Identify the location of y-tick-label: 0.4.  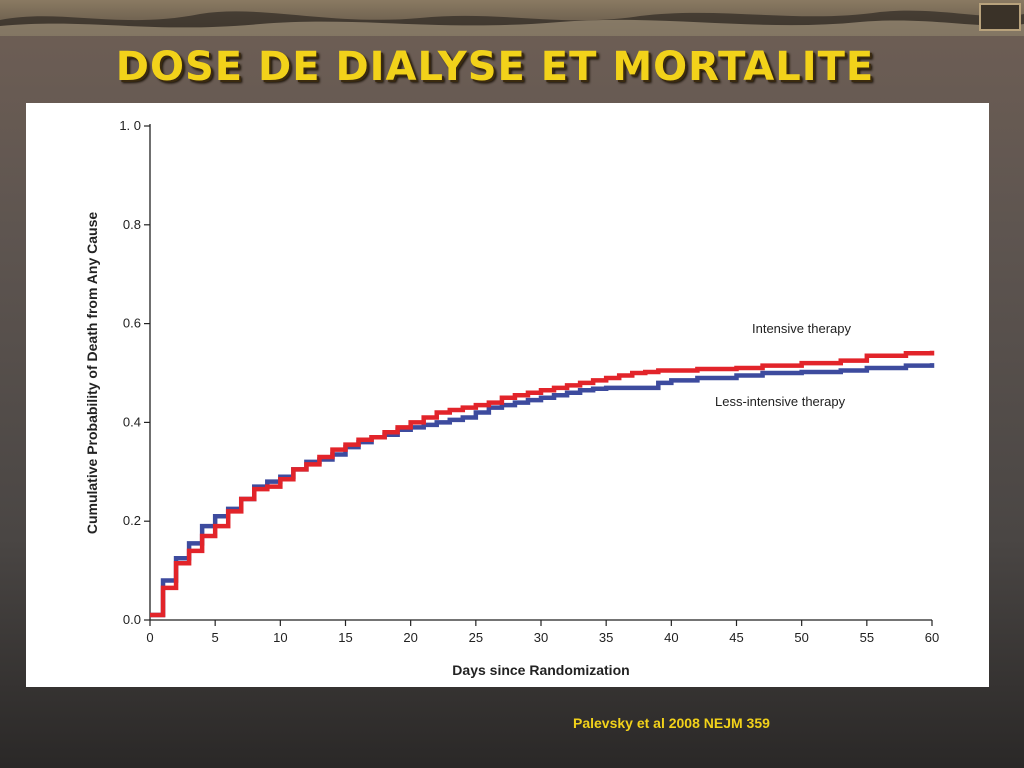
(132, 421).